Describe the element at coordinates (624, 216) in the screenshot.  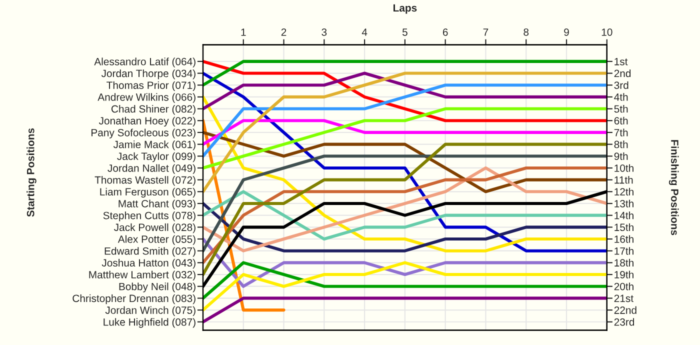
I see `y2-tick-label: 14th` at that location.